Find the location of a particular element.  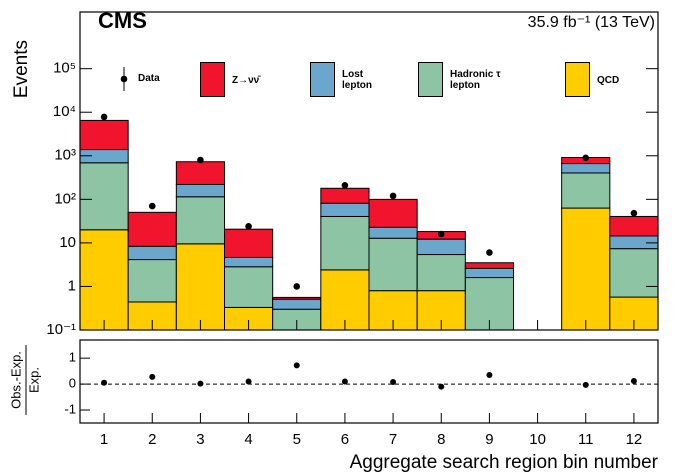

legend-label: Data is located at coordinates (149, 78).